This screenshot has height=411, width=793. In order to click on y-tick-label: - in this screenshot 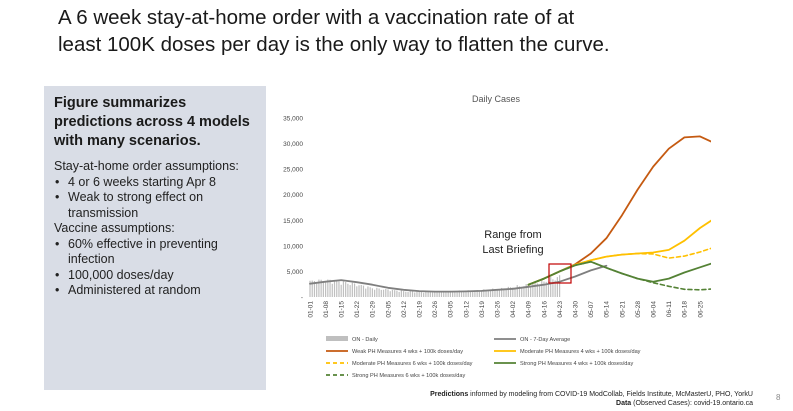, I will do `click(302, 298)`.